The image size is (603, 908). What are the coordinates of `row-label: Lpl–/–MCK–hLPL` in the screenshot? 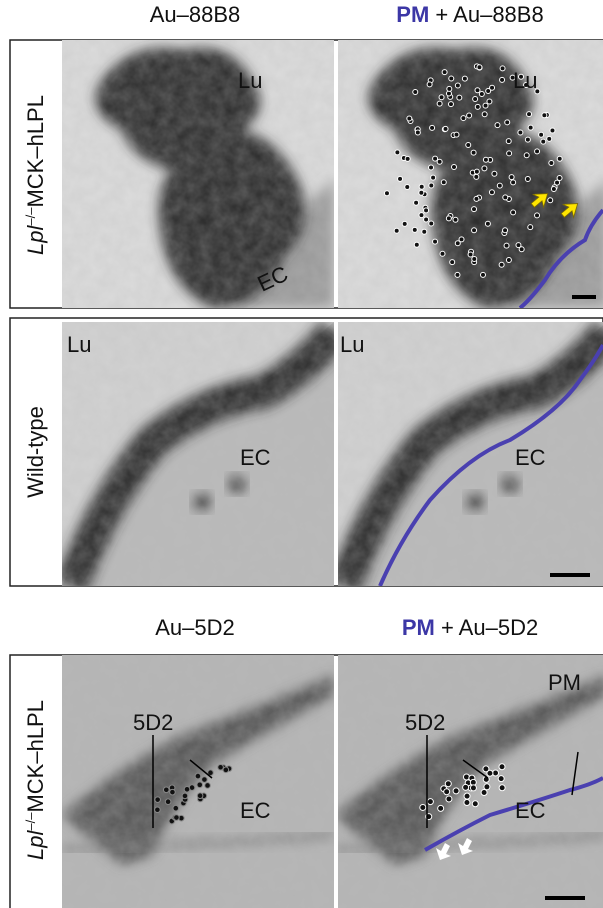 It's located at (35, 780).